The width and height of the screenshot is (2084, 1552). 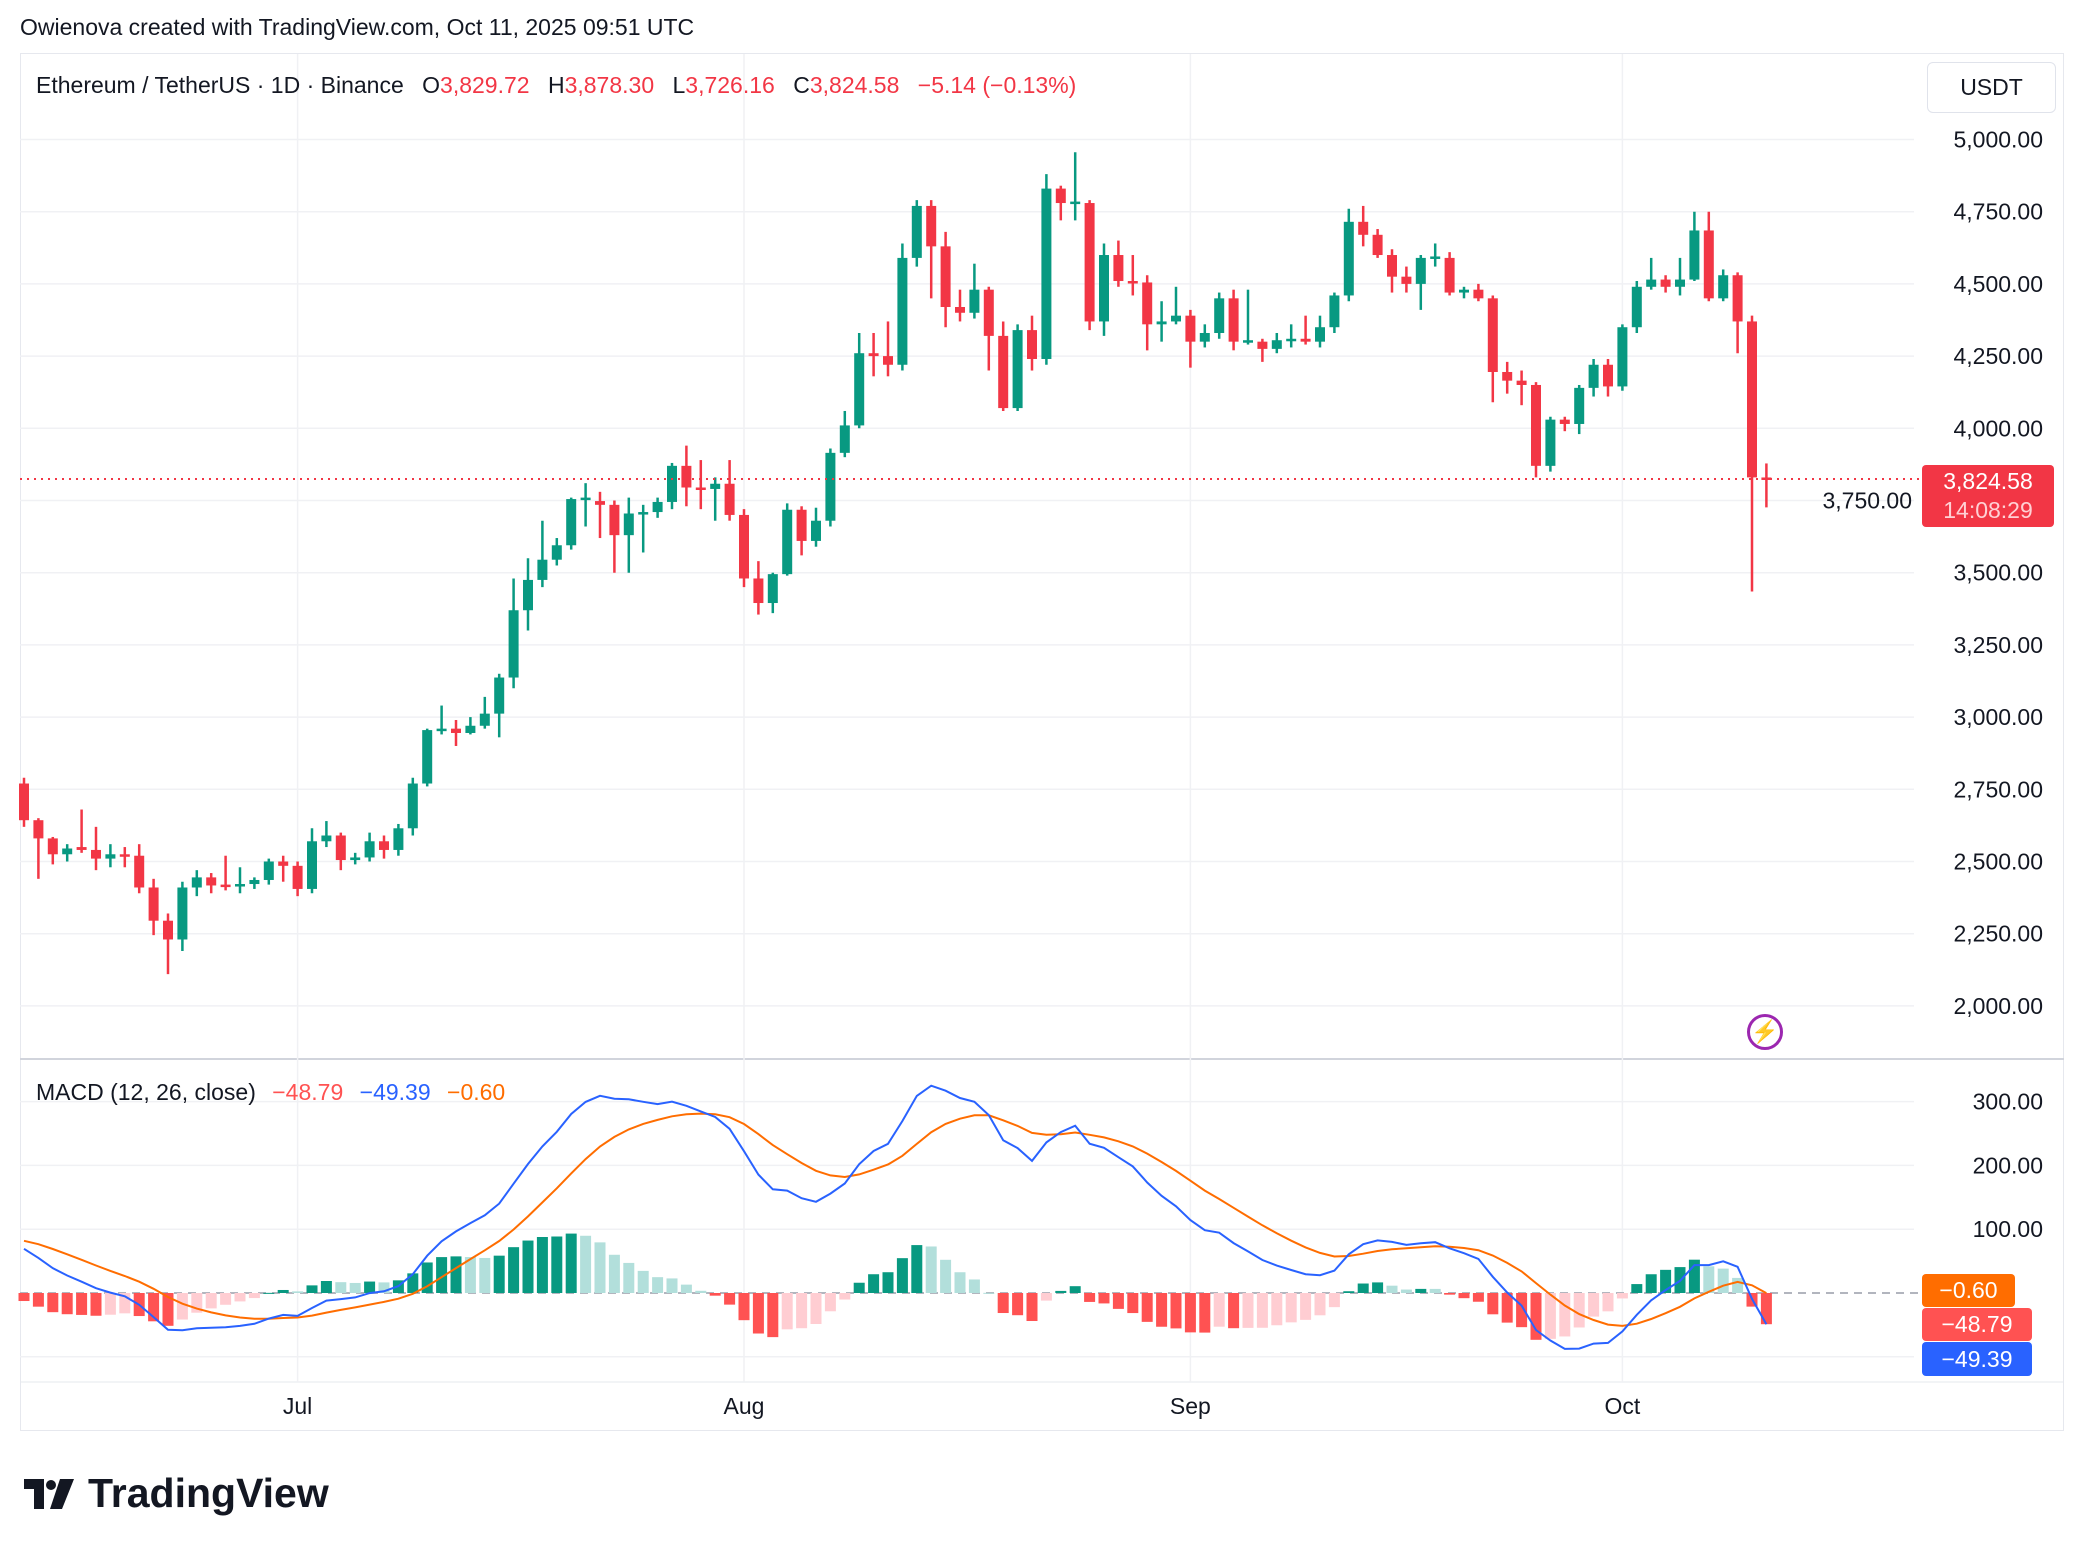 I want to click on macd-signal-line, so click(x=895, y=1219).